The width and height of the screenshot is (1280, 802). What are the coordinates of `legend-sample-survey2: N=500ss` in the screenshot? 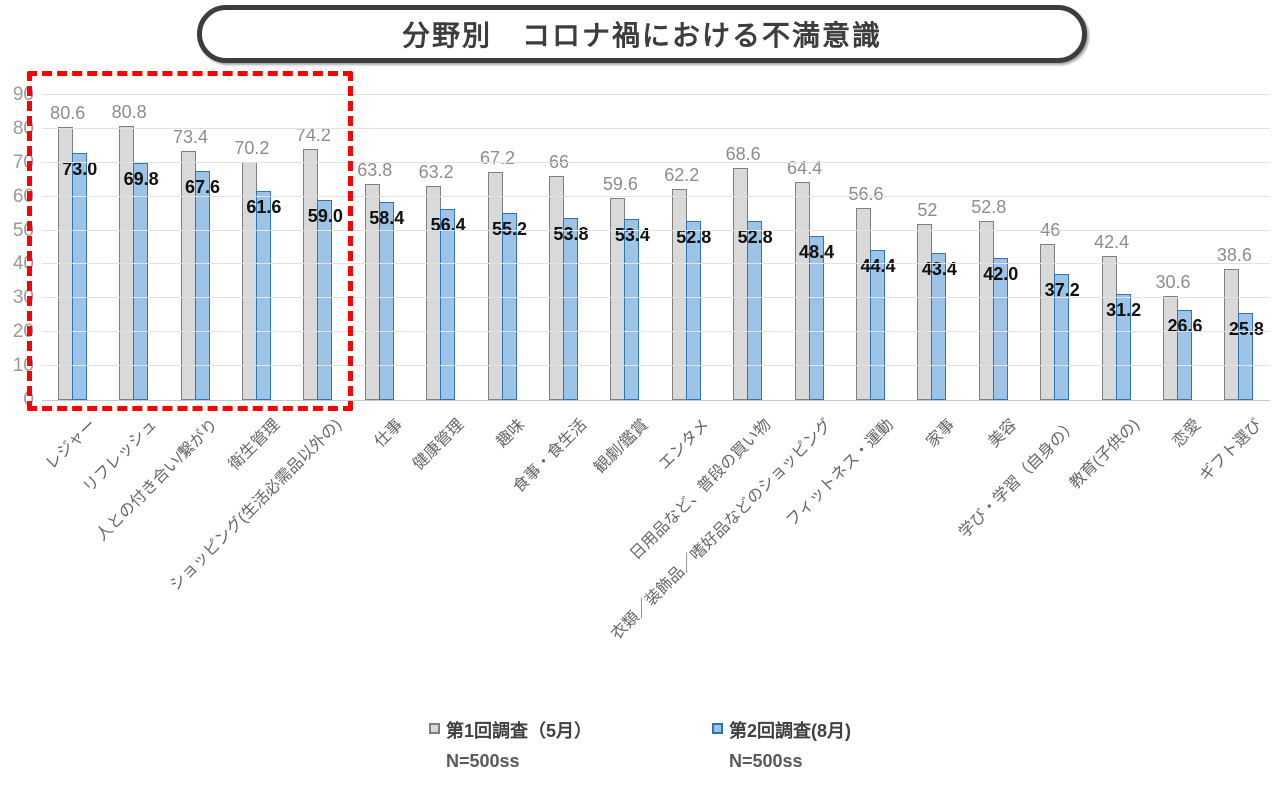 It's located at (766, 761).